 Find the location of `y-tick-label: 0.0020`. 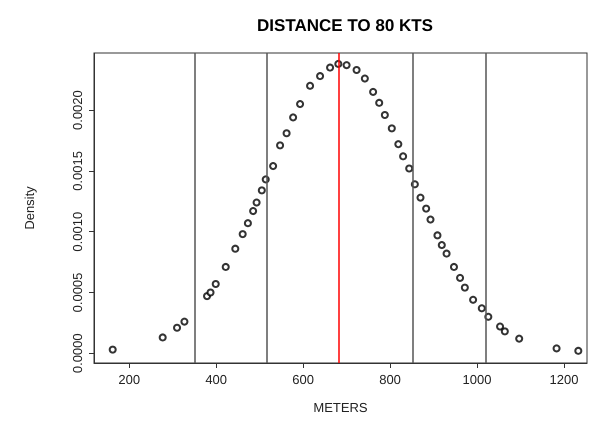

y-tick-label: 0.0020 is located at coordinates (77, 110).